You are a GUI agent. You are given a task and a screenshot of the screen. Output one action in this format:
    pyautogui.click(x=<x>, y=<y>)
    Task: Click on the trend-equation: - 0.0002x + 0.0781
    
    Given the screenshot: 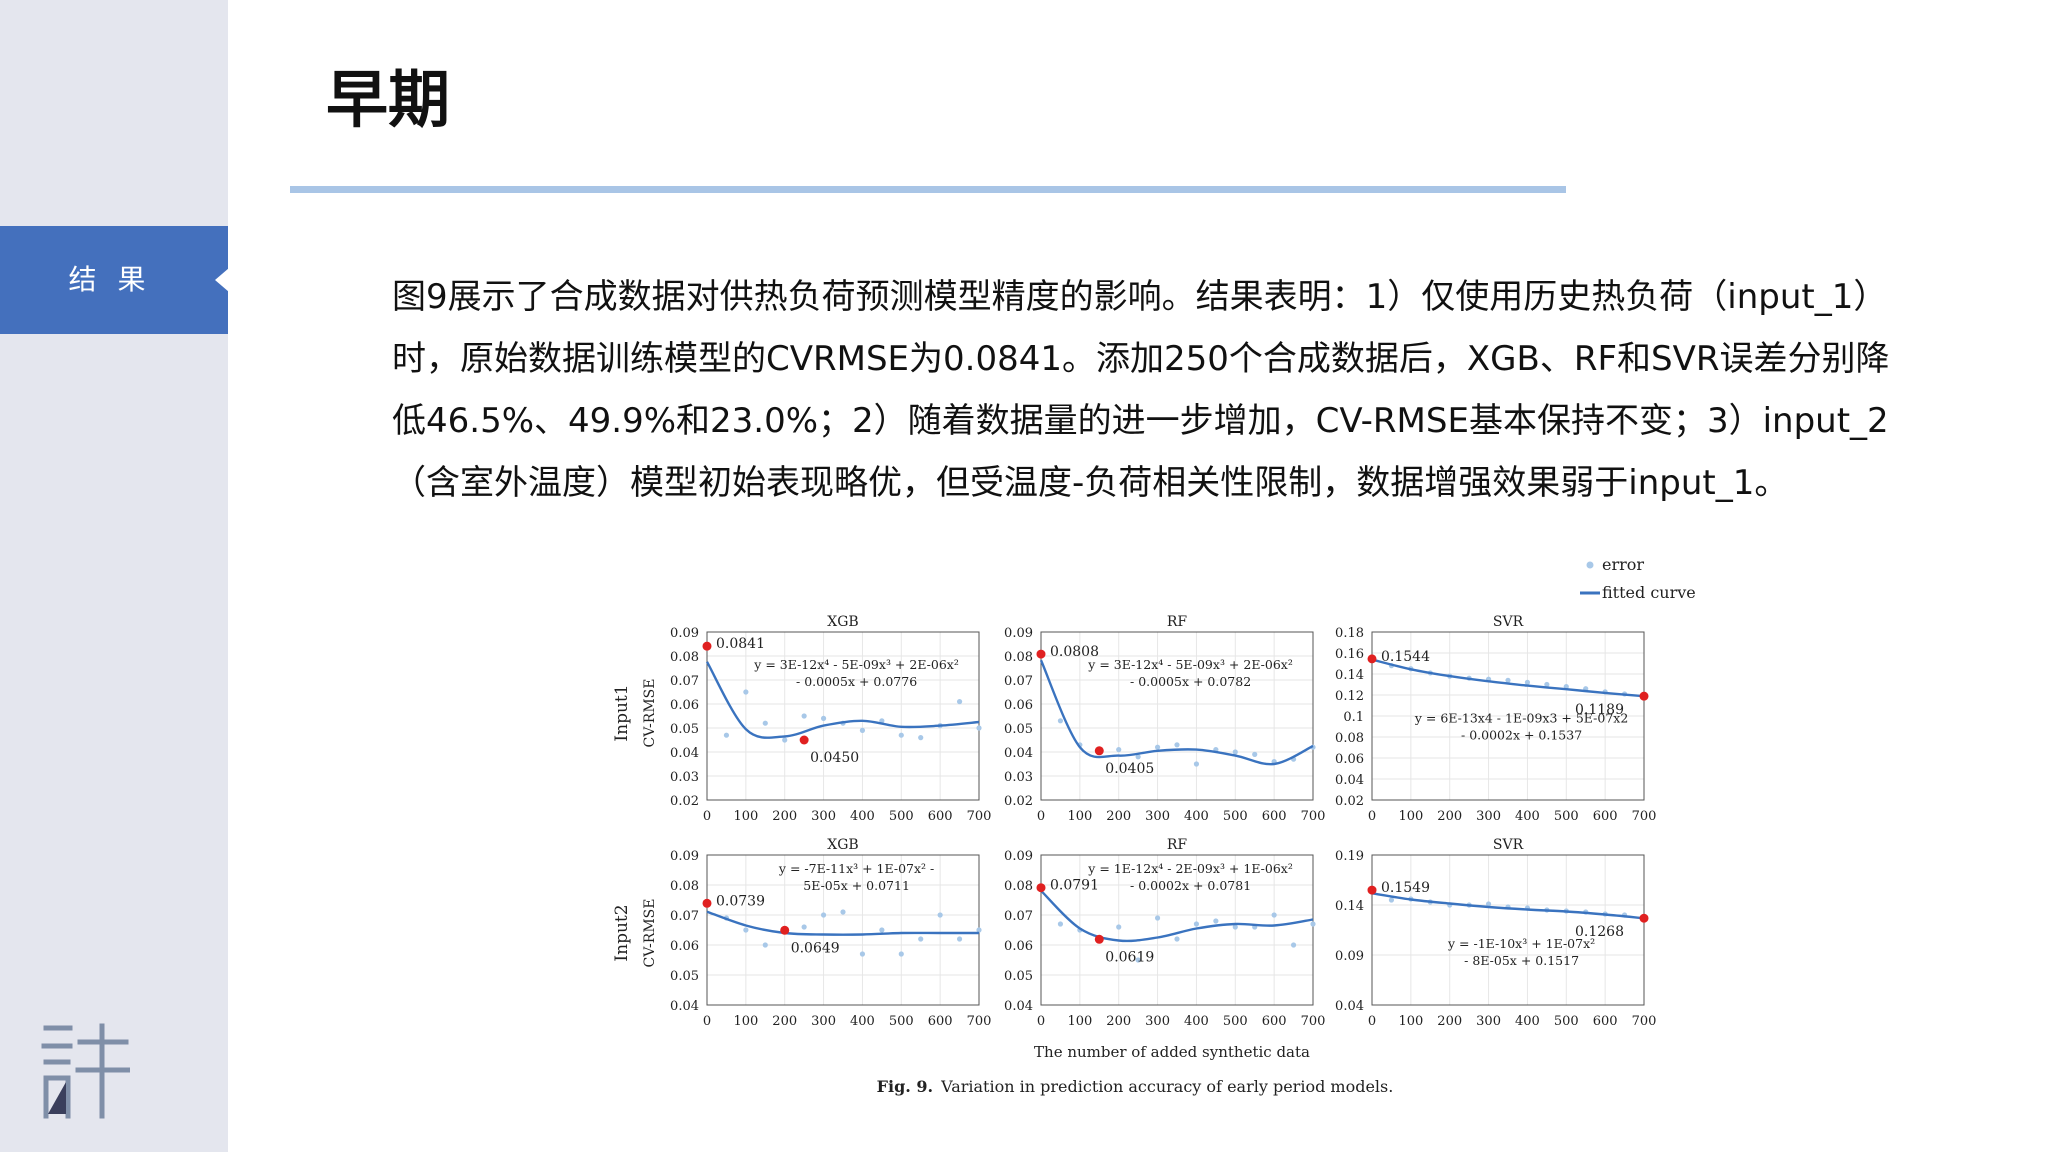 What is the action you would take?
    pyautogui.click(x=1190, y=885)
    